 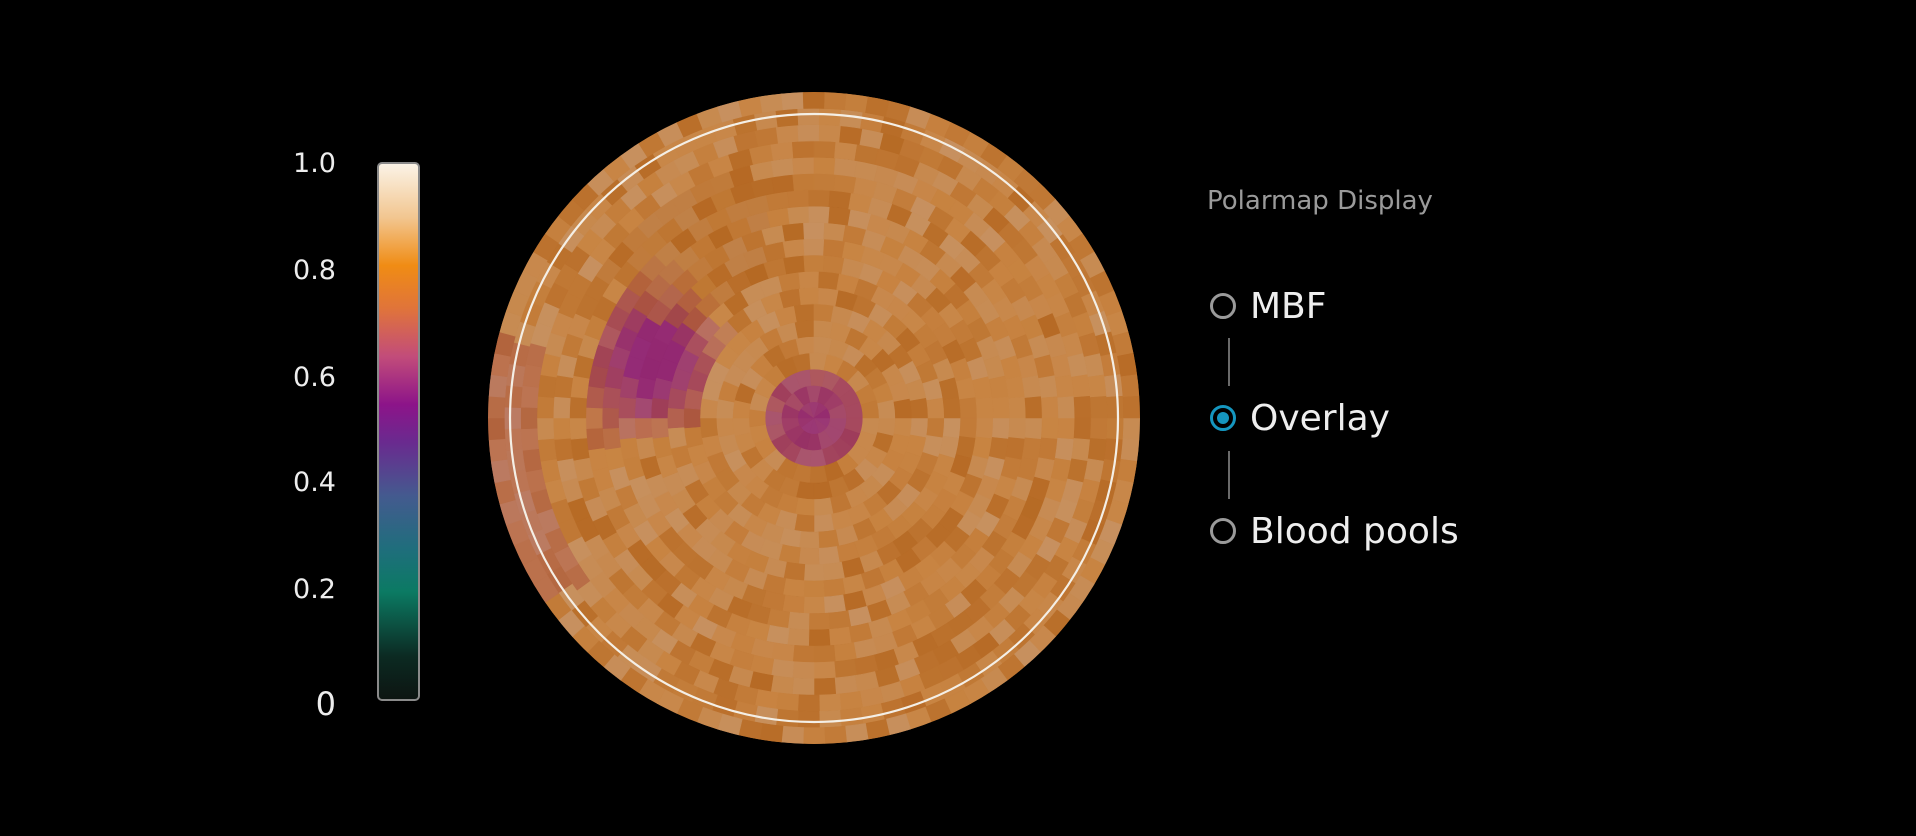 I want to click on option-blood-pools: Blood pools, so click(x=1334, y=531).